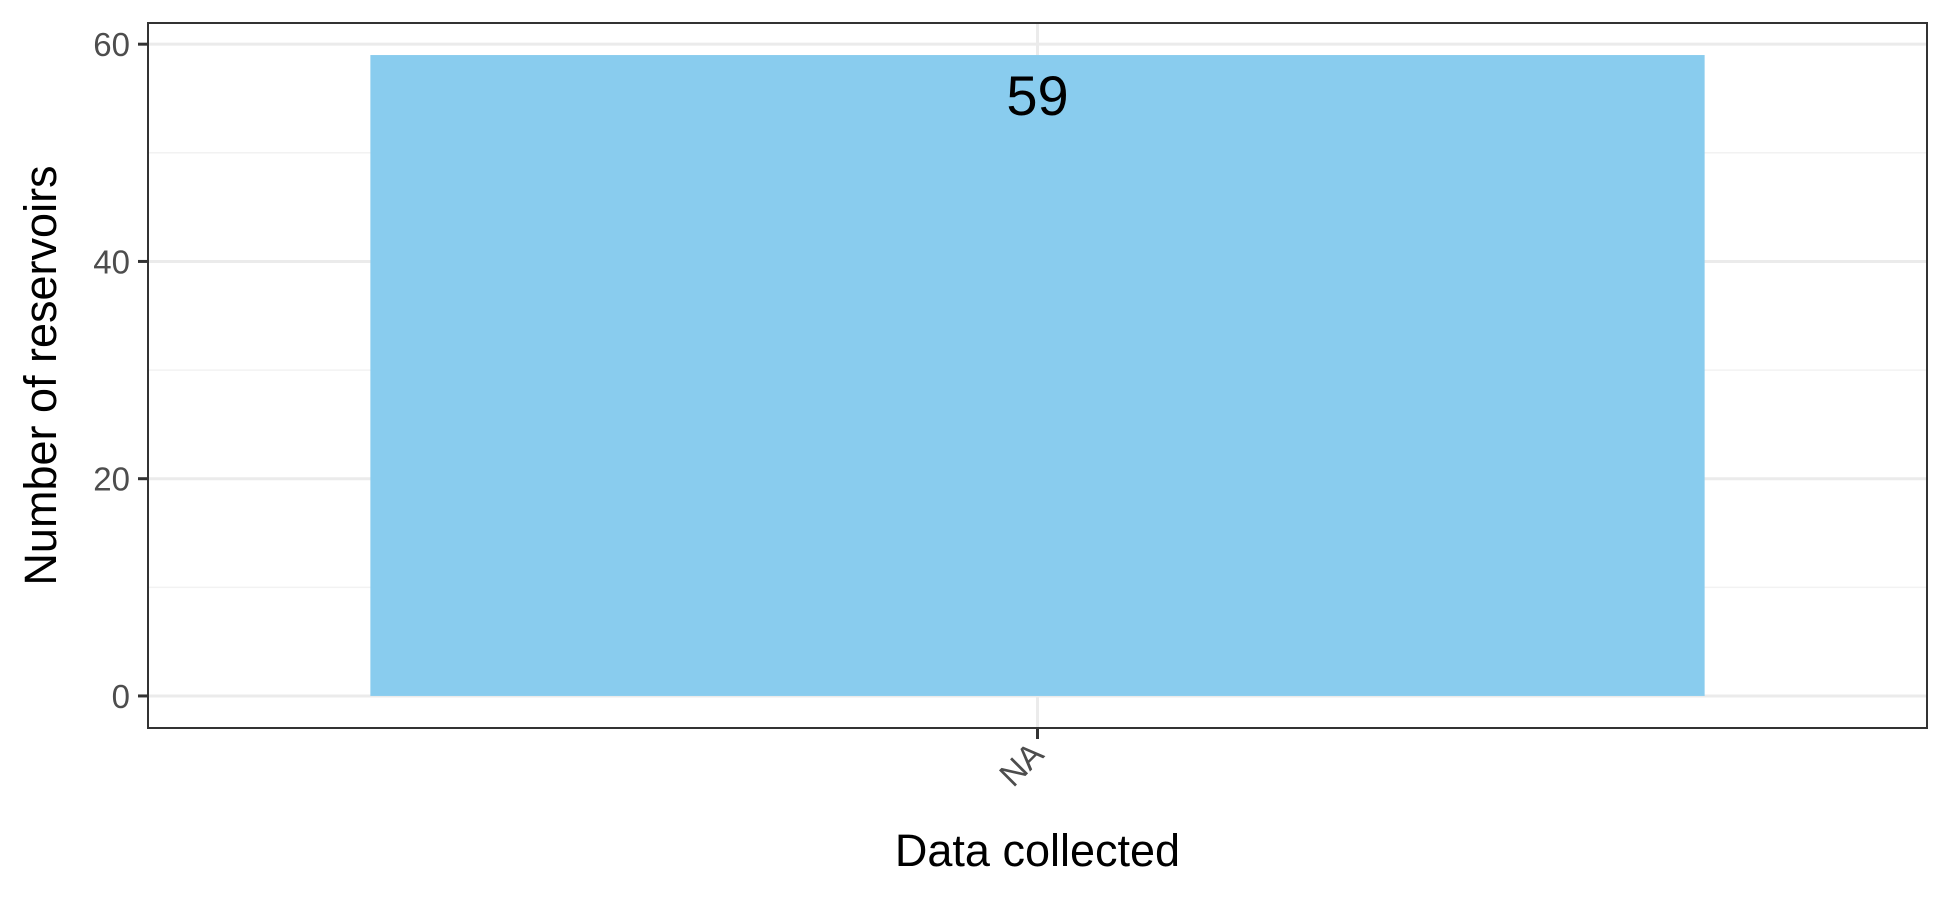 The image size is (1950, 900). What do you see at coordinates (121, 696) in the screenshot?
I see `y-tick-label: 0` at bounding box center [121, 696].